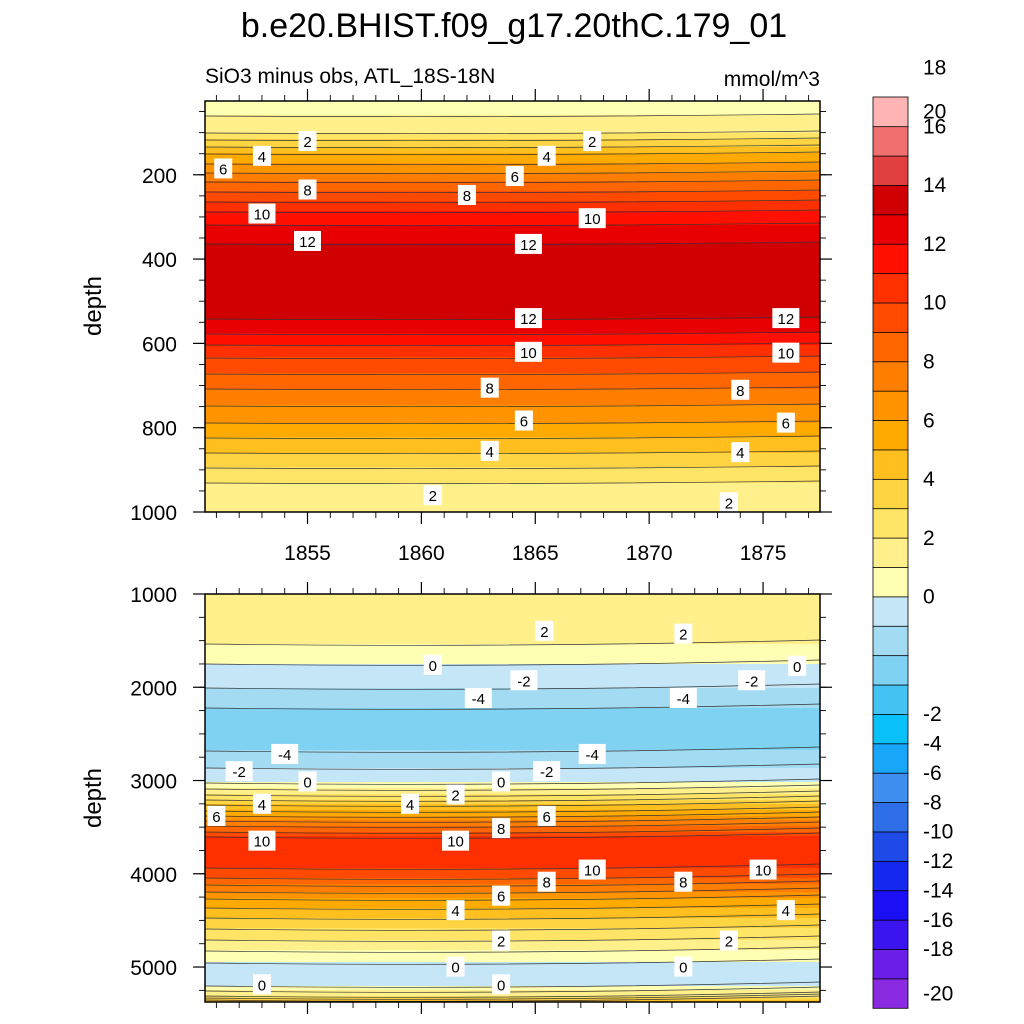  Describe the element at coordinates (455, 910) in the screenshot. I see `contour-label: 4` at that location.